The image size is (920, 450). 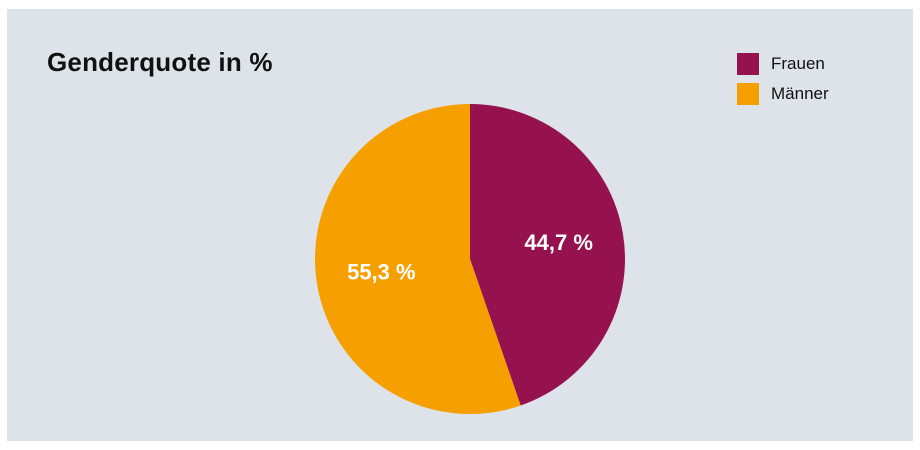 I want to click on slice-label-frauen: 44,7 %, so click(x=558, y=242).